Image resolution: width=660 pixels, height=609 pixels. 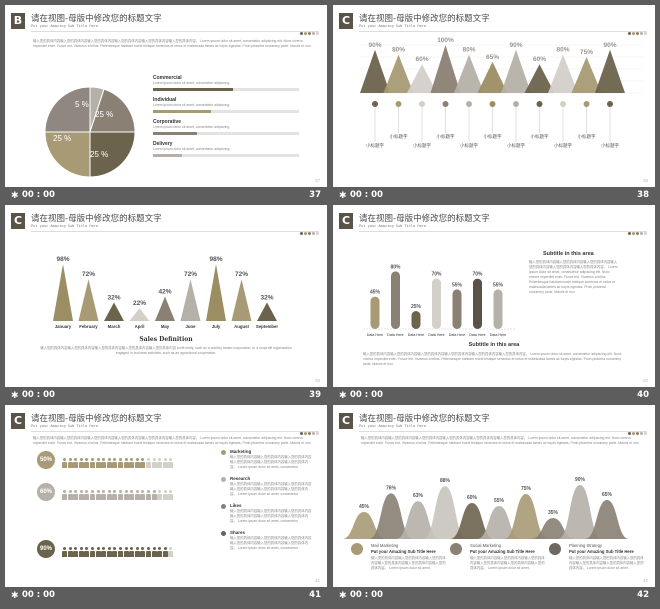 What do you see at coordinates (317, 380) in the screenshot?
I see `slide-page-number: 39` at bounding box center [317, 380].